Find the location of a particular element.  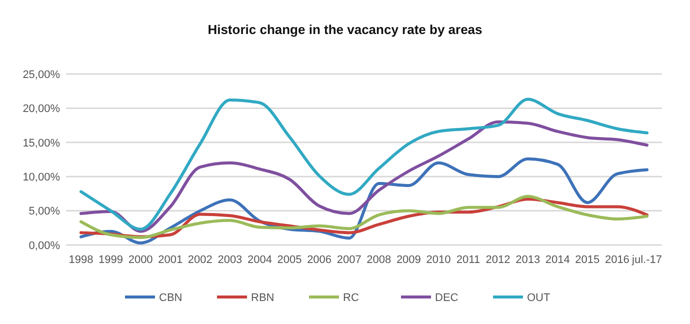

x-tick-label: 2015 is located at coordinates (587, 260).